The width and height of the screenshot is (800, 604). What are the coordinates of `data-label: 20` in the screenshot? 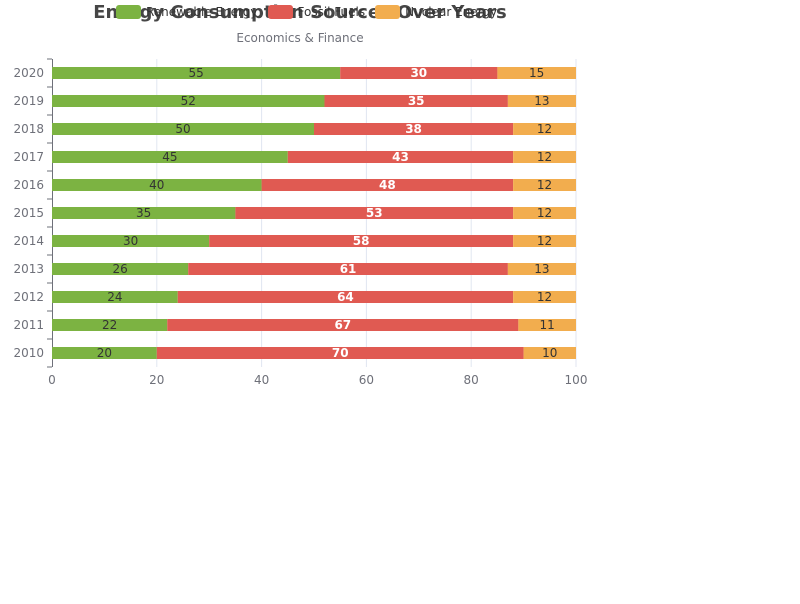 It's located at (104, 353).